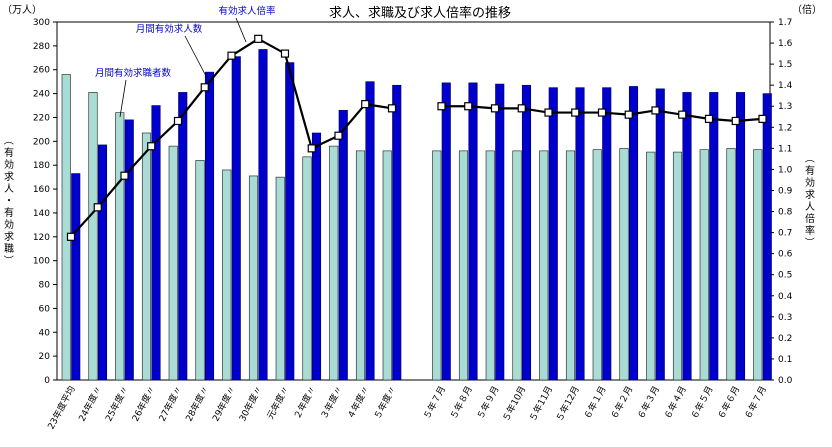 This screenshot has height=447, width=832. I want to click on y-axis-label-char: 求, so click(9, 237).